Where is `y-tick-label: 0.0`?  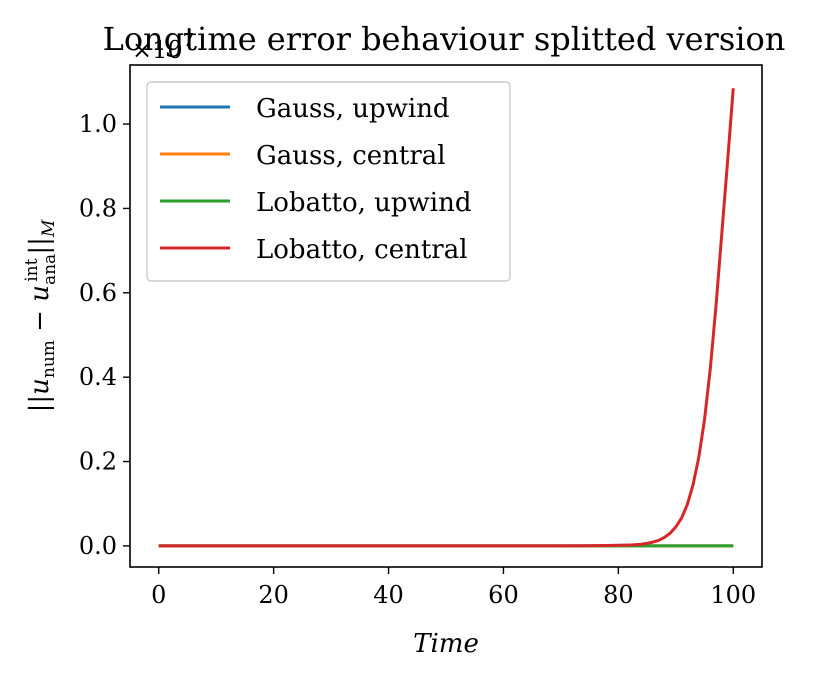 y-tick-label: 0.0 is located at coordinates (98, 546).